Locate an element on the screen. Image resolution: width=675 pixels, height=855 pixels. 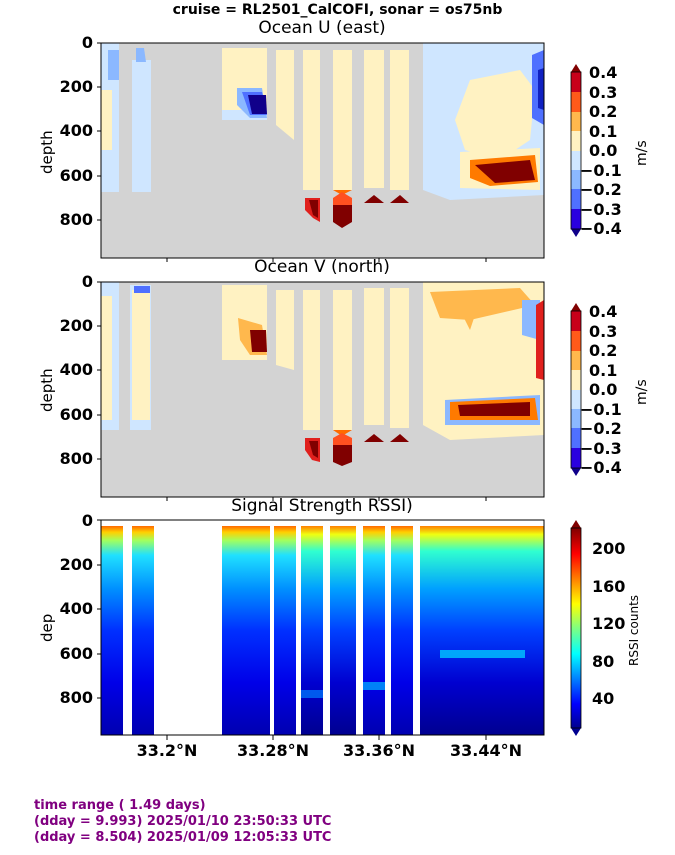
cb-rssi-tick: 120 is located at coordinates (609, 623).